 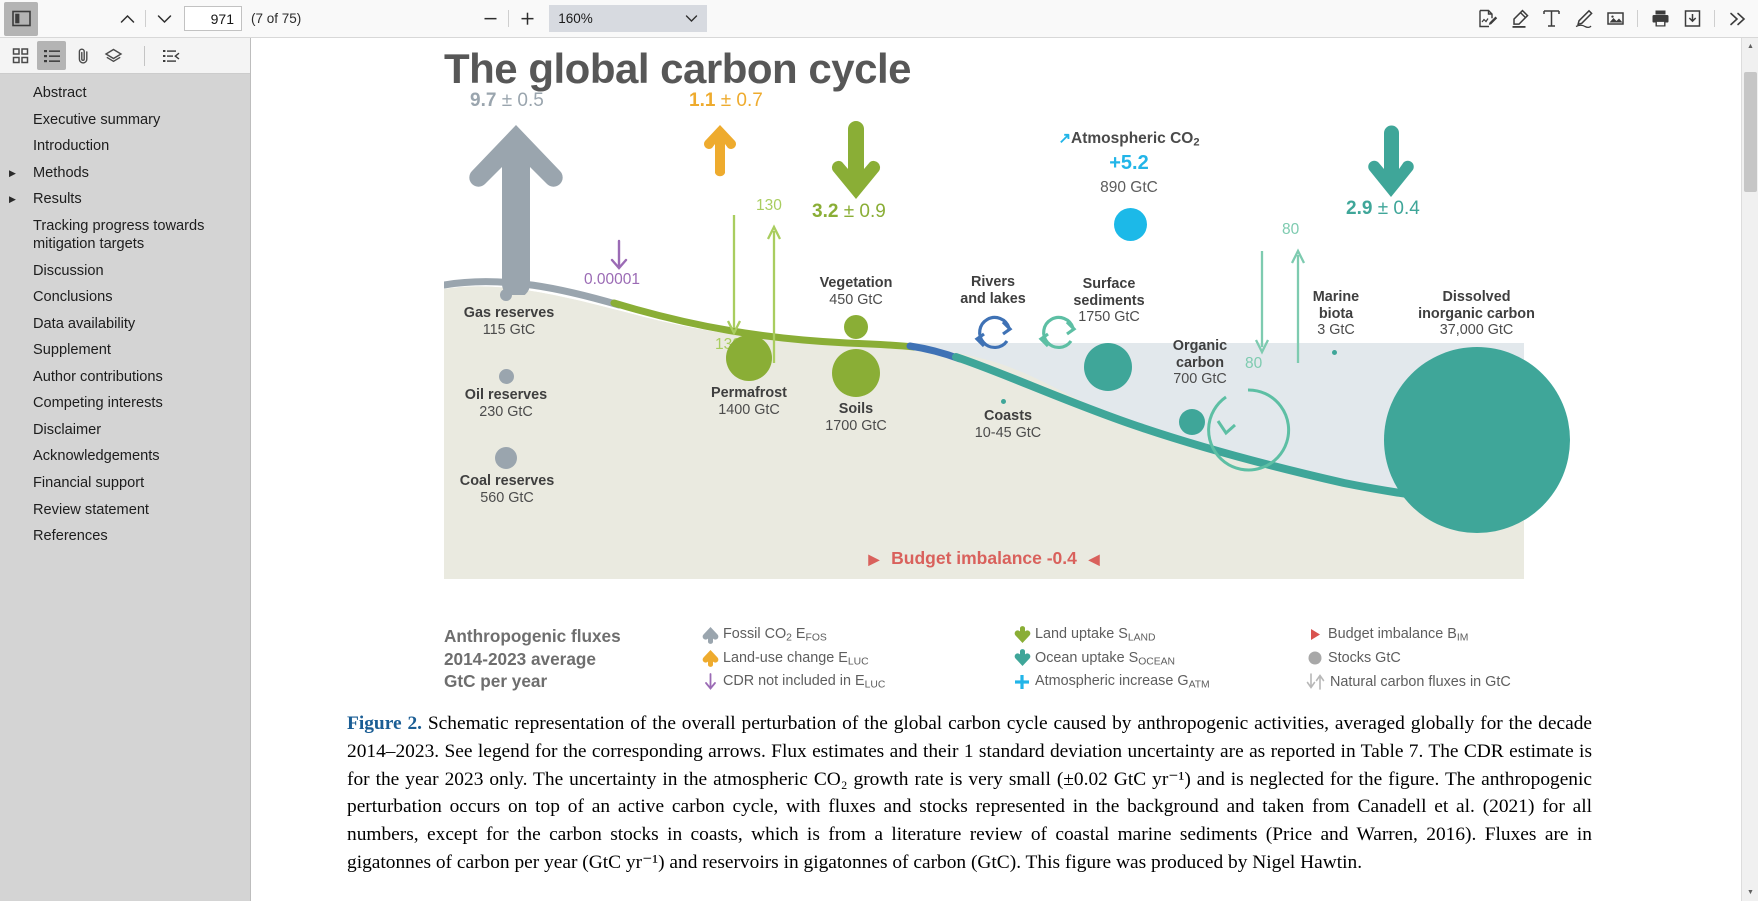 I want to click on zoom-in-button, so click(x=527, y=19).